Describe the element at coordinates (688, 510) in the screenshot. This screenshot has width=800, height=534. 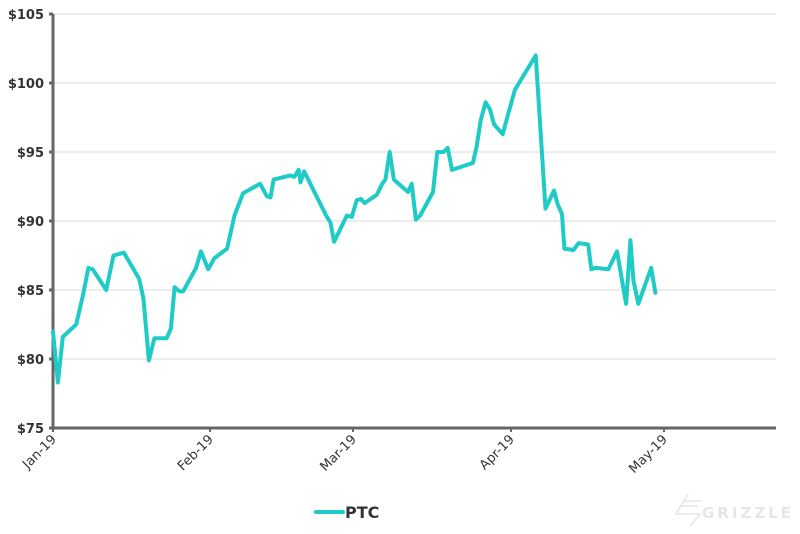
I see `grizzle-logo-icon` at that location.